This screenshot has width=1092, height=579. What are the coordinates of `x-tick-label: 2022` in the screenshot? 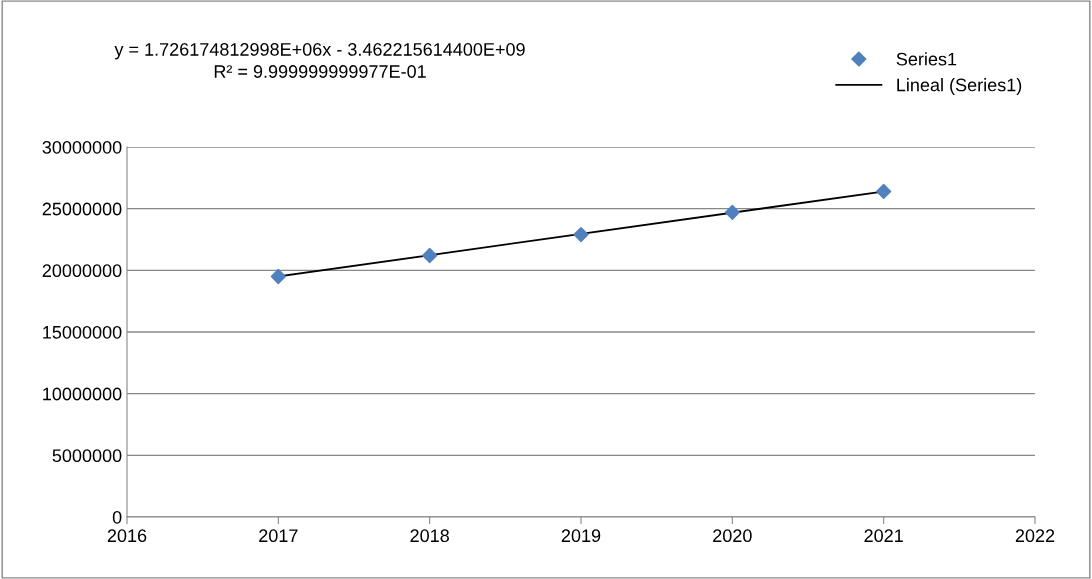 It's located at (1035, 536).